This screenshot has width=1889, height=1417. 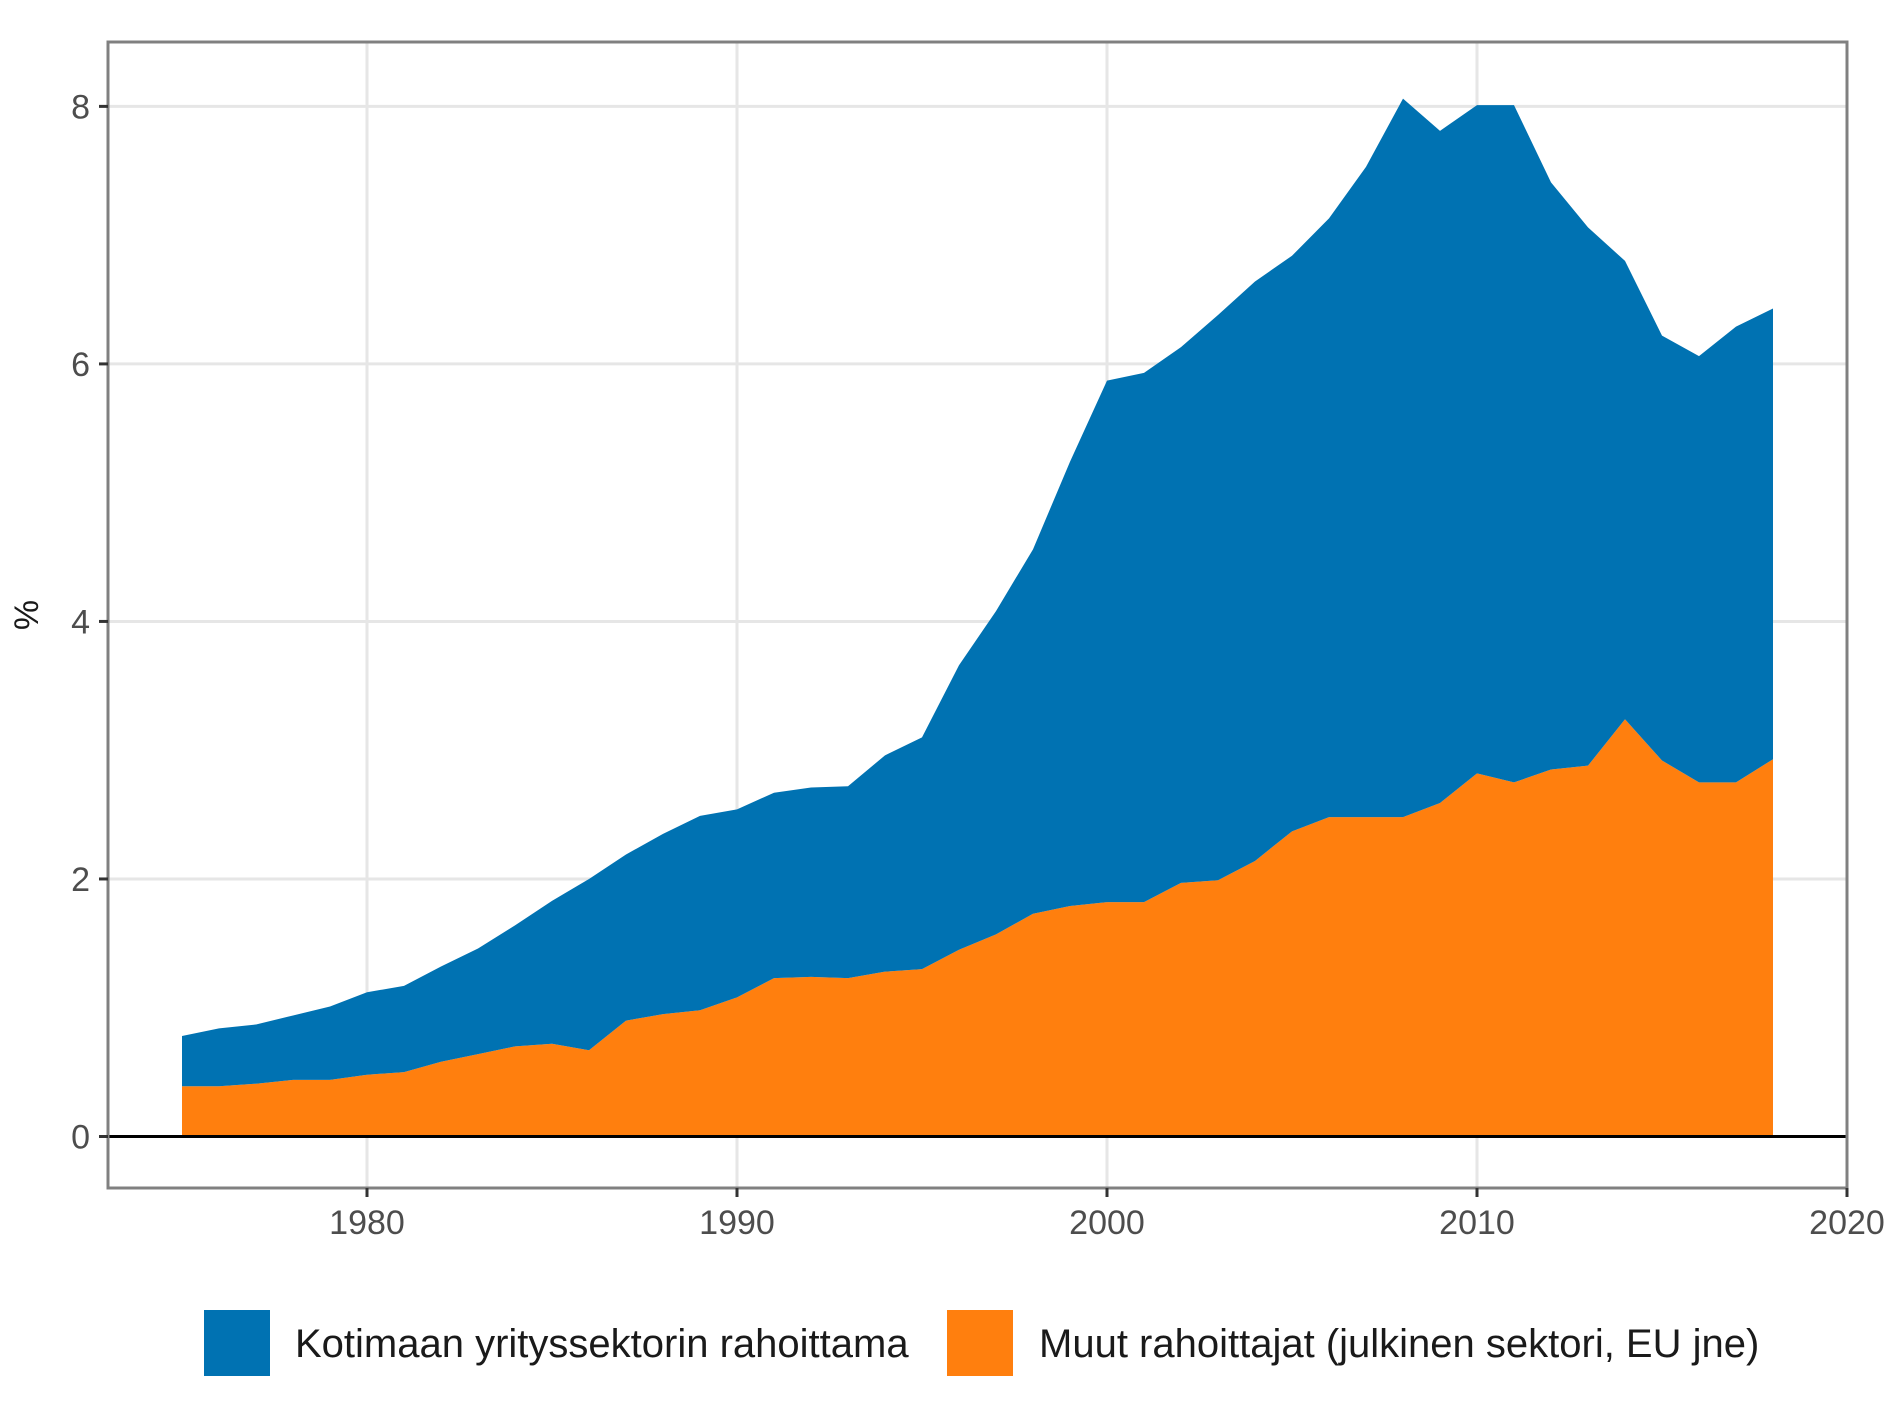 I want to click on x-tick-label: 2010, so click(x=1477, y=1223).